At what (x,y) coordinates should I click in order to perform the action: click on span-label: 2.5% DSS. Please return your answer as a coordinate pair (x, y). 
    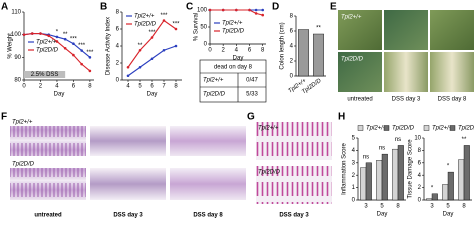
    Looking at the image, I should click on (45, 75).